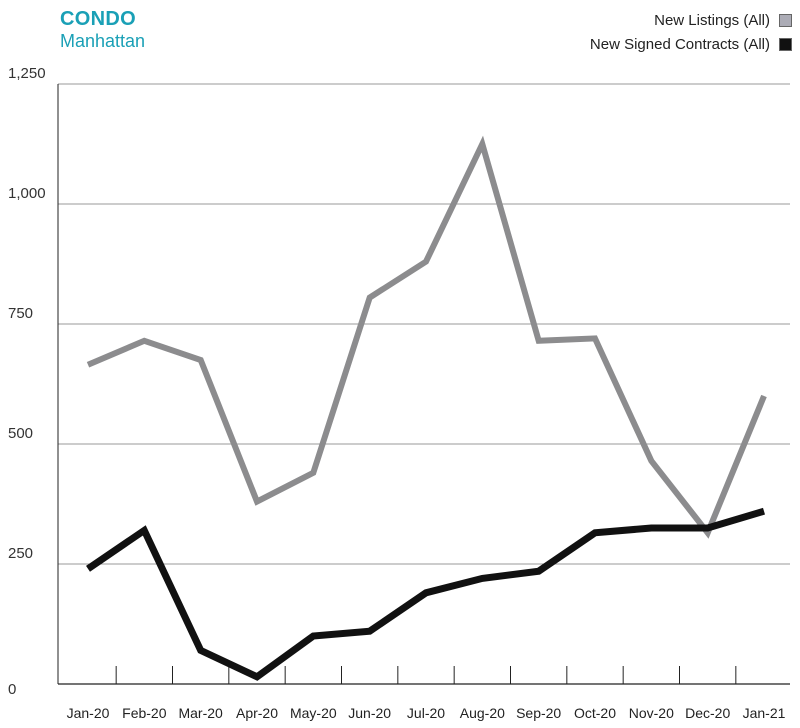 This screenshot has width=800, height=728. What do you see at coordinates (12, 689) in the screenshot?
I see `y-tick-label: 0` at bounding box center [12, 689].